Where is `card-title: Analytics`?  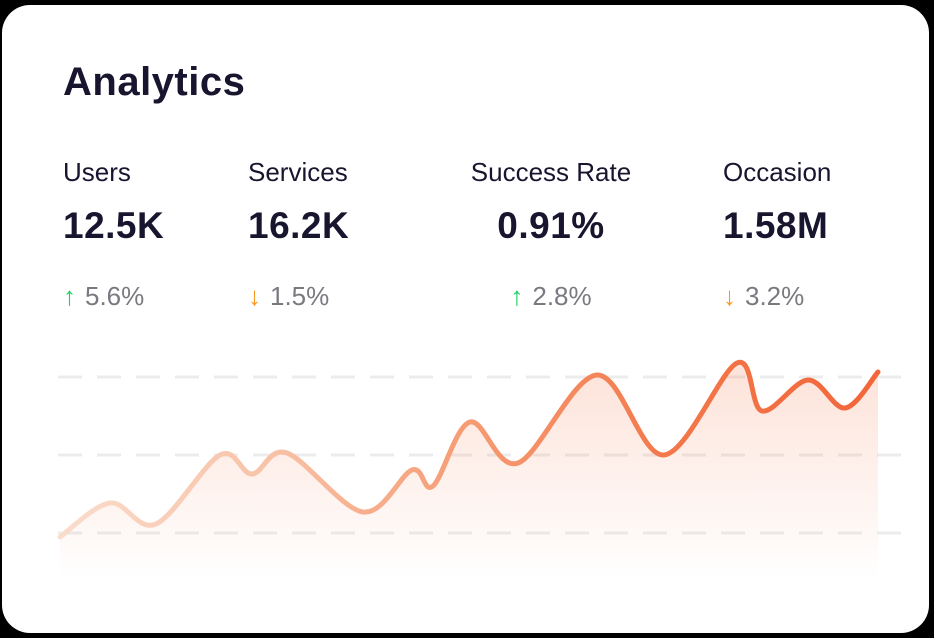 card-title: Analytics is located at coordinates (154, 82).